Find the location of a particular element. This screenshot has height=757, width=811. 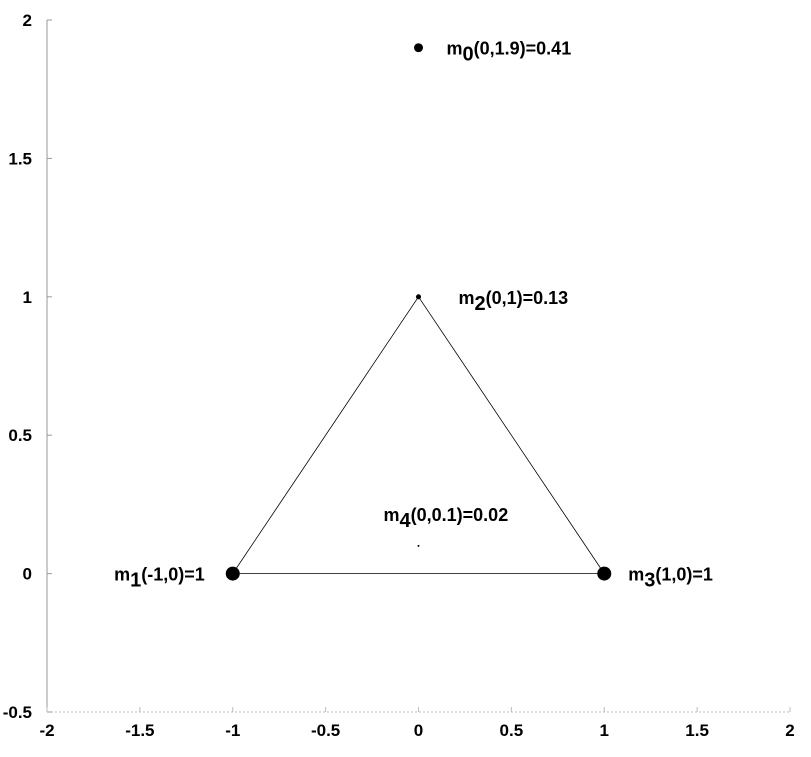

x-tick-label: 0.5 is located at coordinates (512, 730).